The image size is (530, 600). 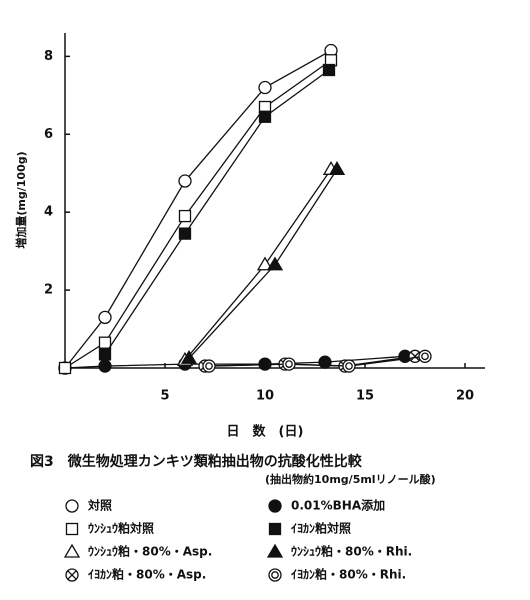 What do you see at coordinates (99, 505) in the screenshot?
I see `legend-label: 対照` at bounding box center [99, 505].